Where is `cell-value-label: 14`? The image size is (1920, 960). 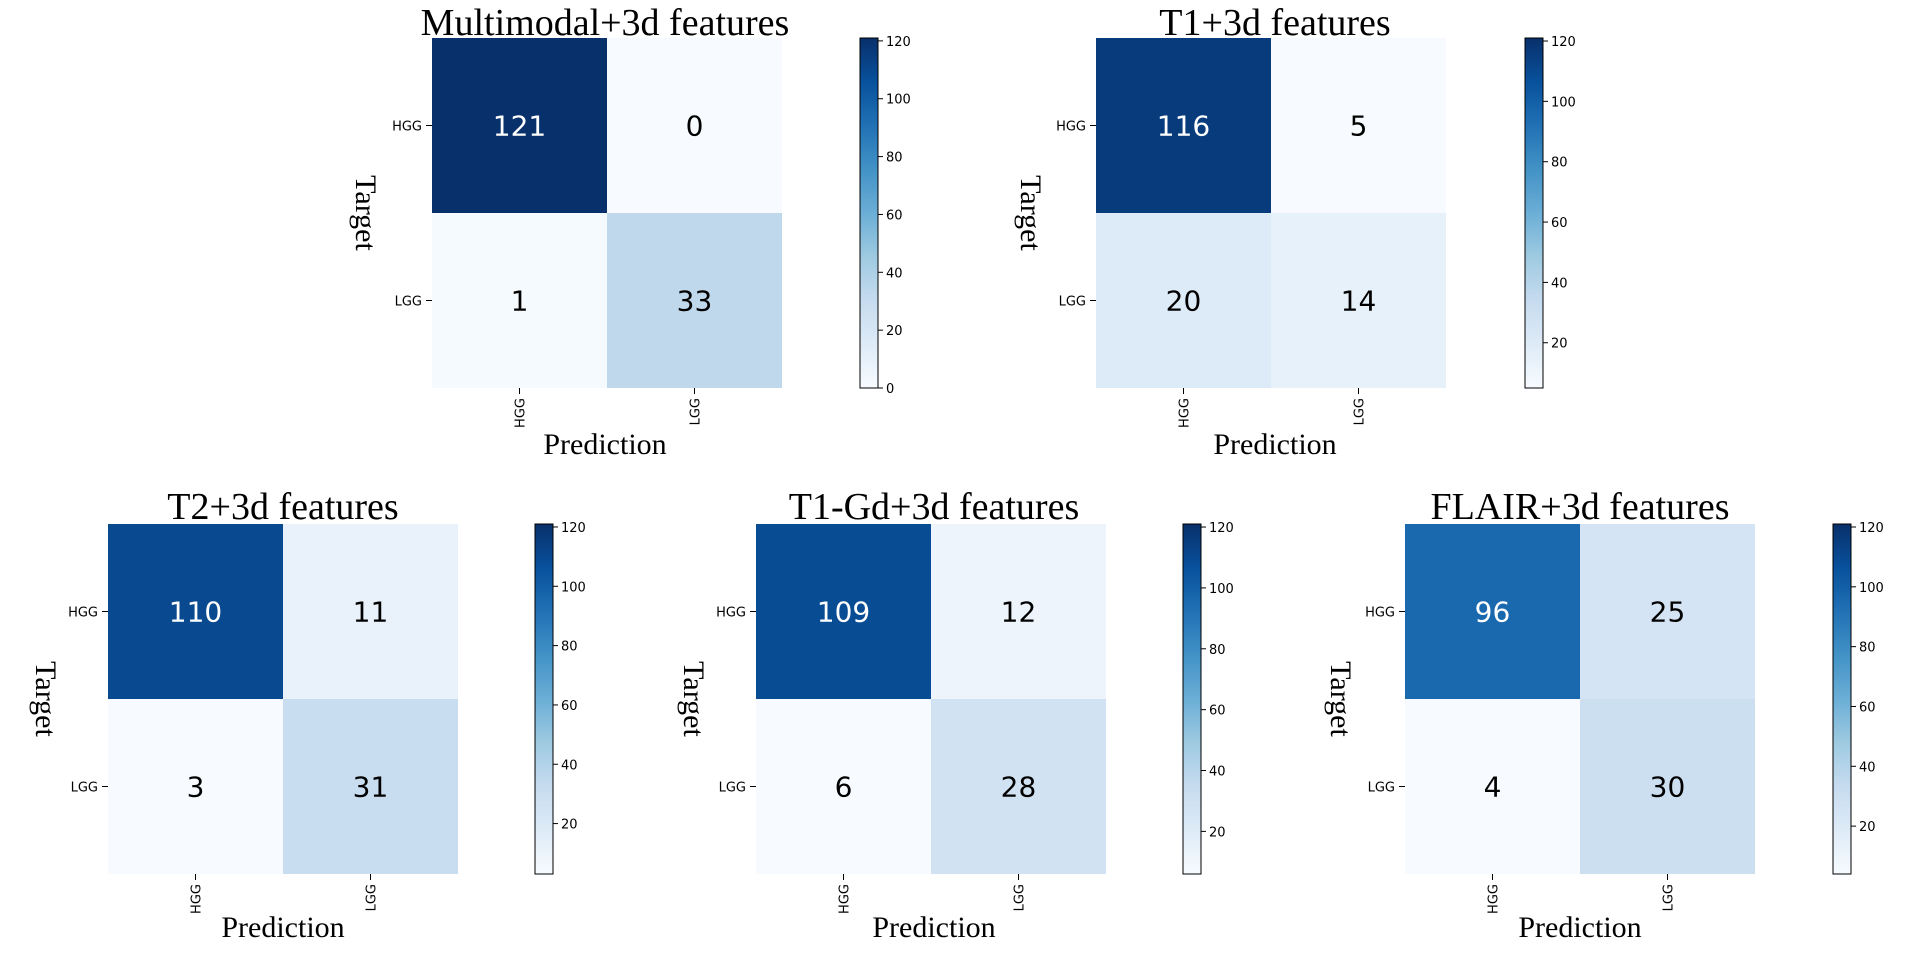
cell-value-label: 14 is located at coordinates (1359, 301).